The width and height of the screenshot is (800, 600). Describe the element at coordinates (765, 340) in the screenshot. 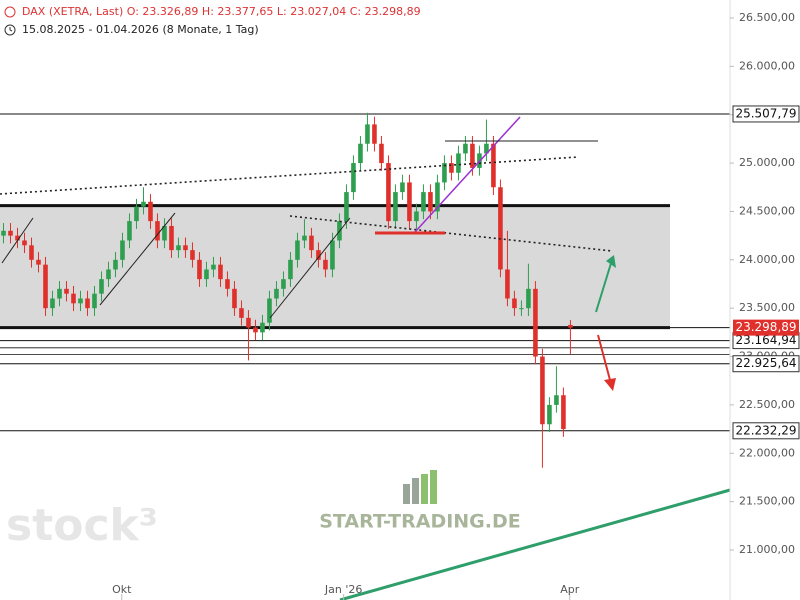

I see `price-label: 23.164,94` at that location.